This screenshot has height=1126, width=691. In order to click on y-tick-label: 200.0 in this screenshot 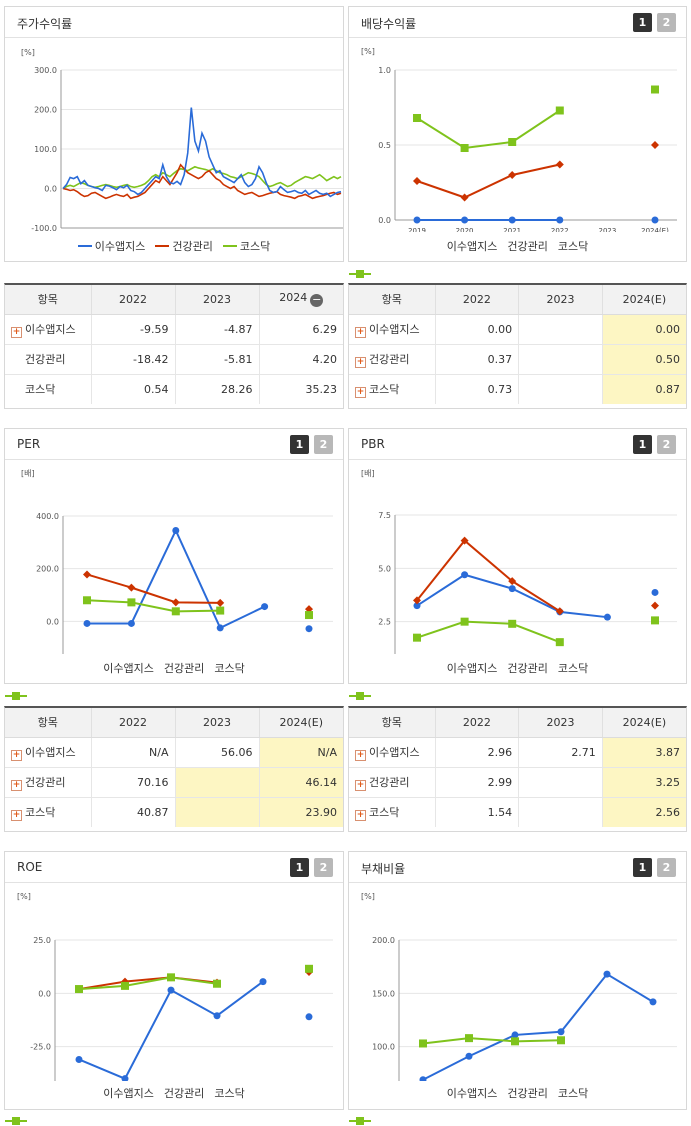, I will do `click(47, 569)`.